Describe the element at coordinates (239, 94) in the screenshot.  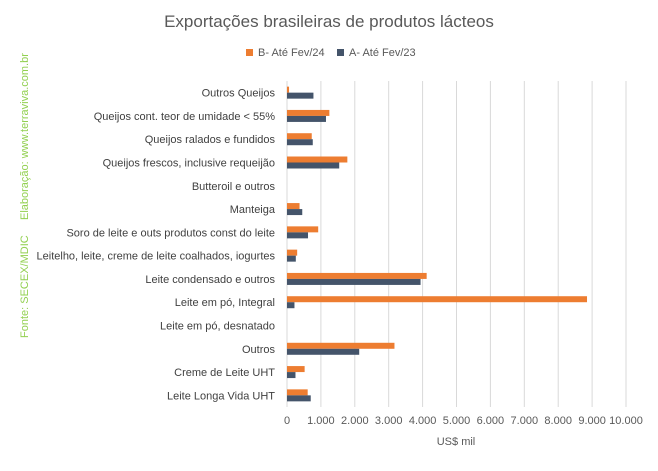
I see `category-label: Outros Queijos` at that location.